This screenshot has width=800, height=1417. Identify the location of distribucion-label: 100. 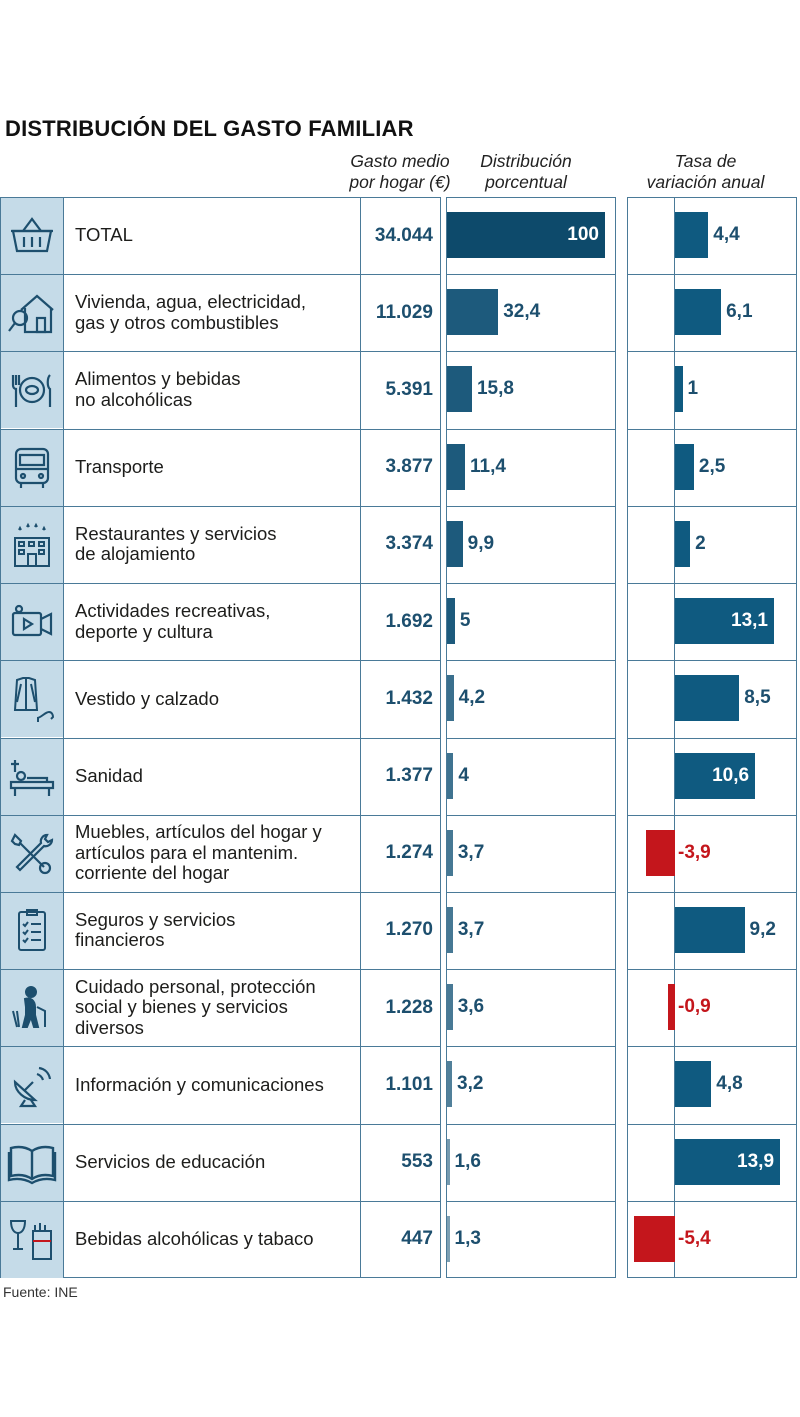
(583, 234).